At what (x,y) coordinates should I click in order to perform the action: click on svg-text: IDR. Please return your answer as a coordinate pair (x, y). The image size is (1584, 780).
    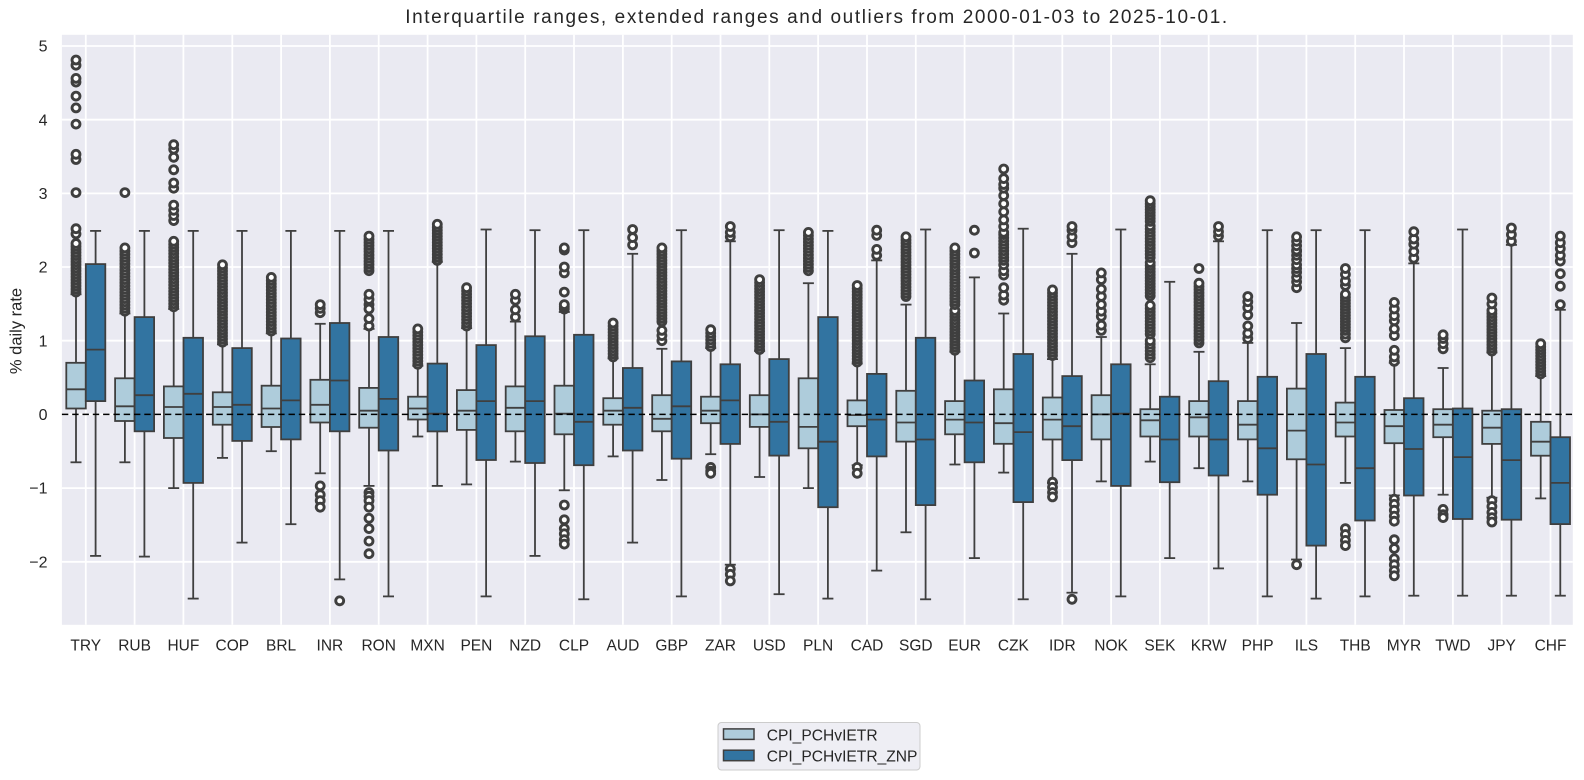
    Looking at the image, I should click on (1062, 645).